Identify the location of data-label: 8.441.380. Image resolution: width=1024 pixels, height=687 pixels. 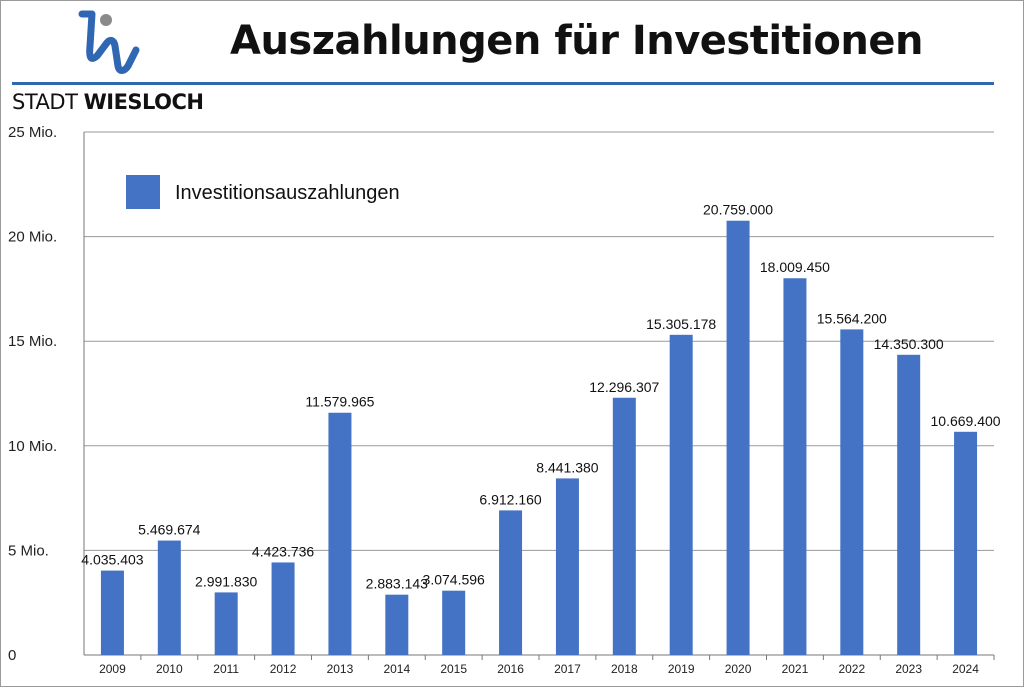
(567, 467).